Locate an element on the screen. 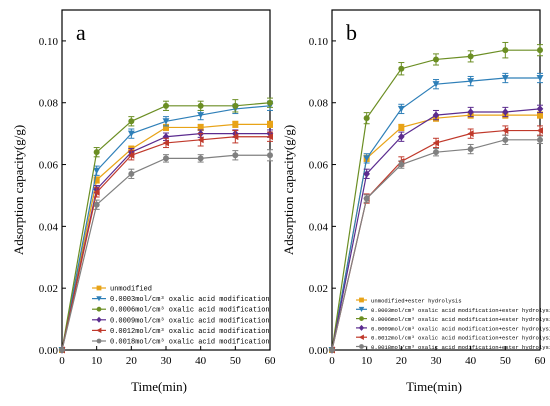  panel-a-legend-entry-2: 0.0006mol/cm³ oxalic acid modification is located at coordinates (190, 311).